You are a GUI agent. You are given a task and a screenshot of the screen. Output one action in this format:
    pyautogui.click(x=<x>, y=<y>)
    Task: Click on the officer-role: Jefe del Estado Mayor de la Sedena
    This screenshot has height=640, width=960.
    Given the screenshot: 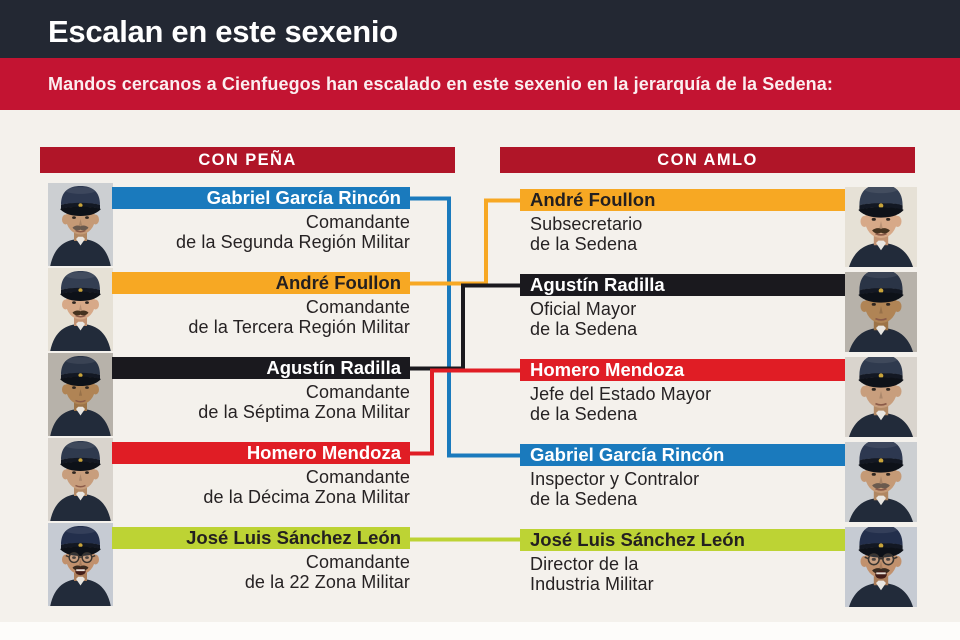 What is the action you would take?
    pyautogui.click(x=621, y=404)
    